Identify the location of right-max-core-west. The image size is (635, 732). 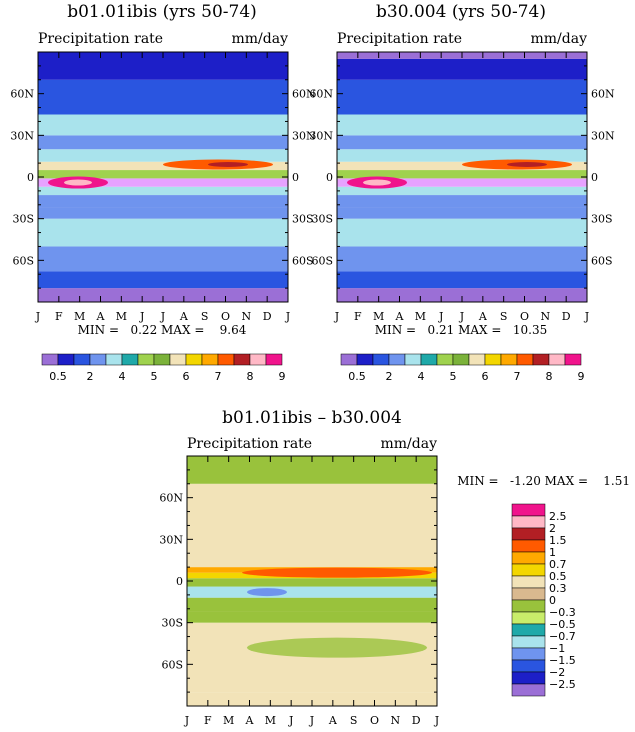
(377, 182).